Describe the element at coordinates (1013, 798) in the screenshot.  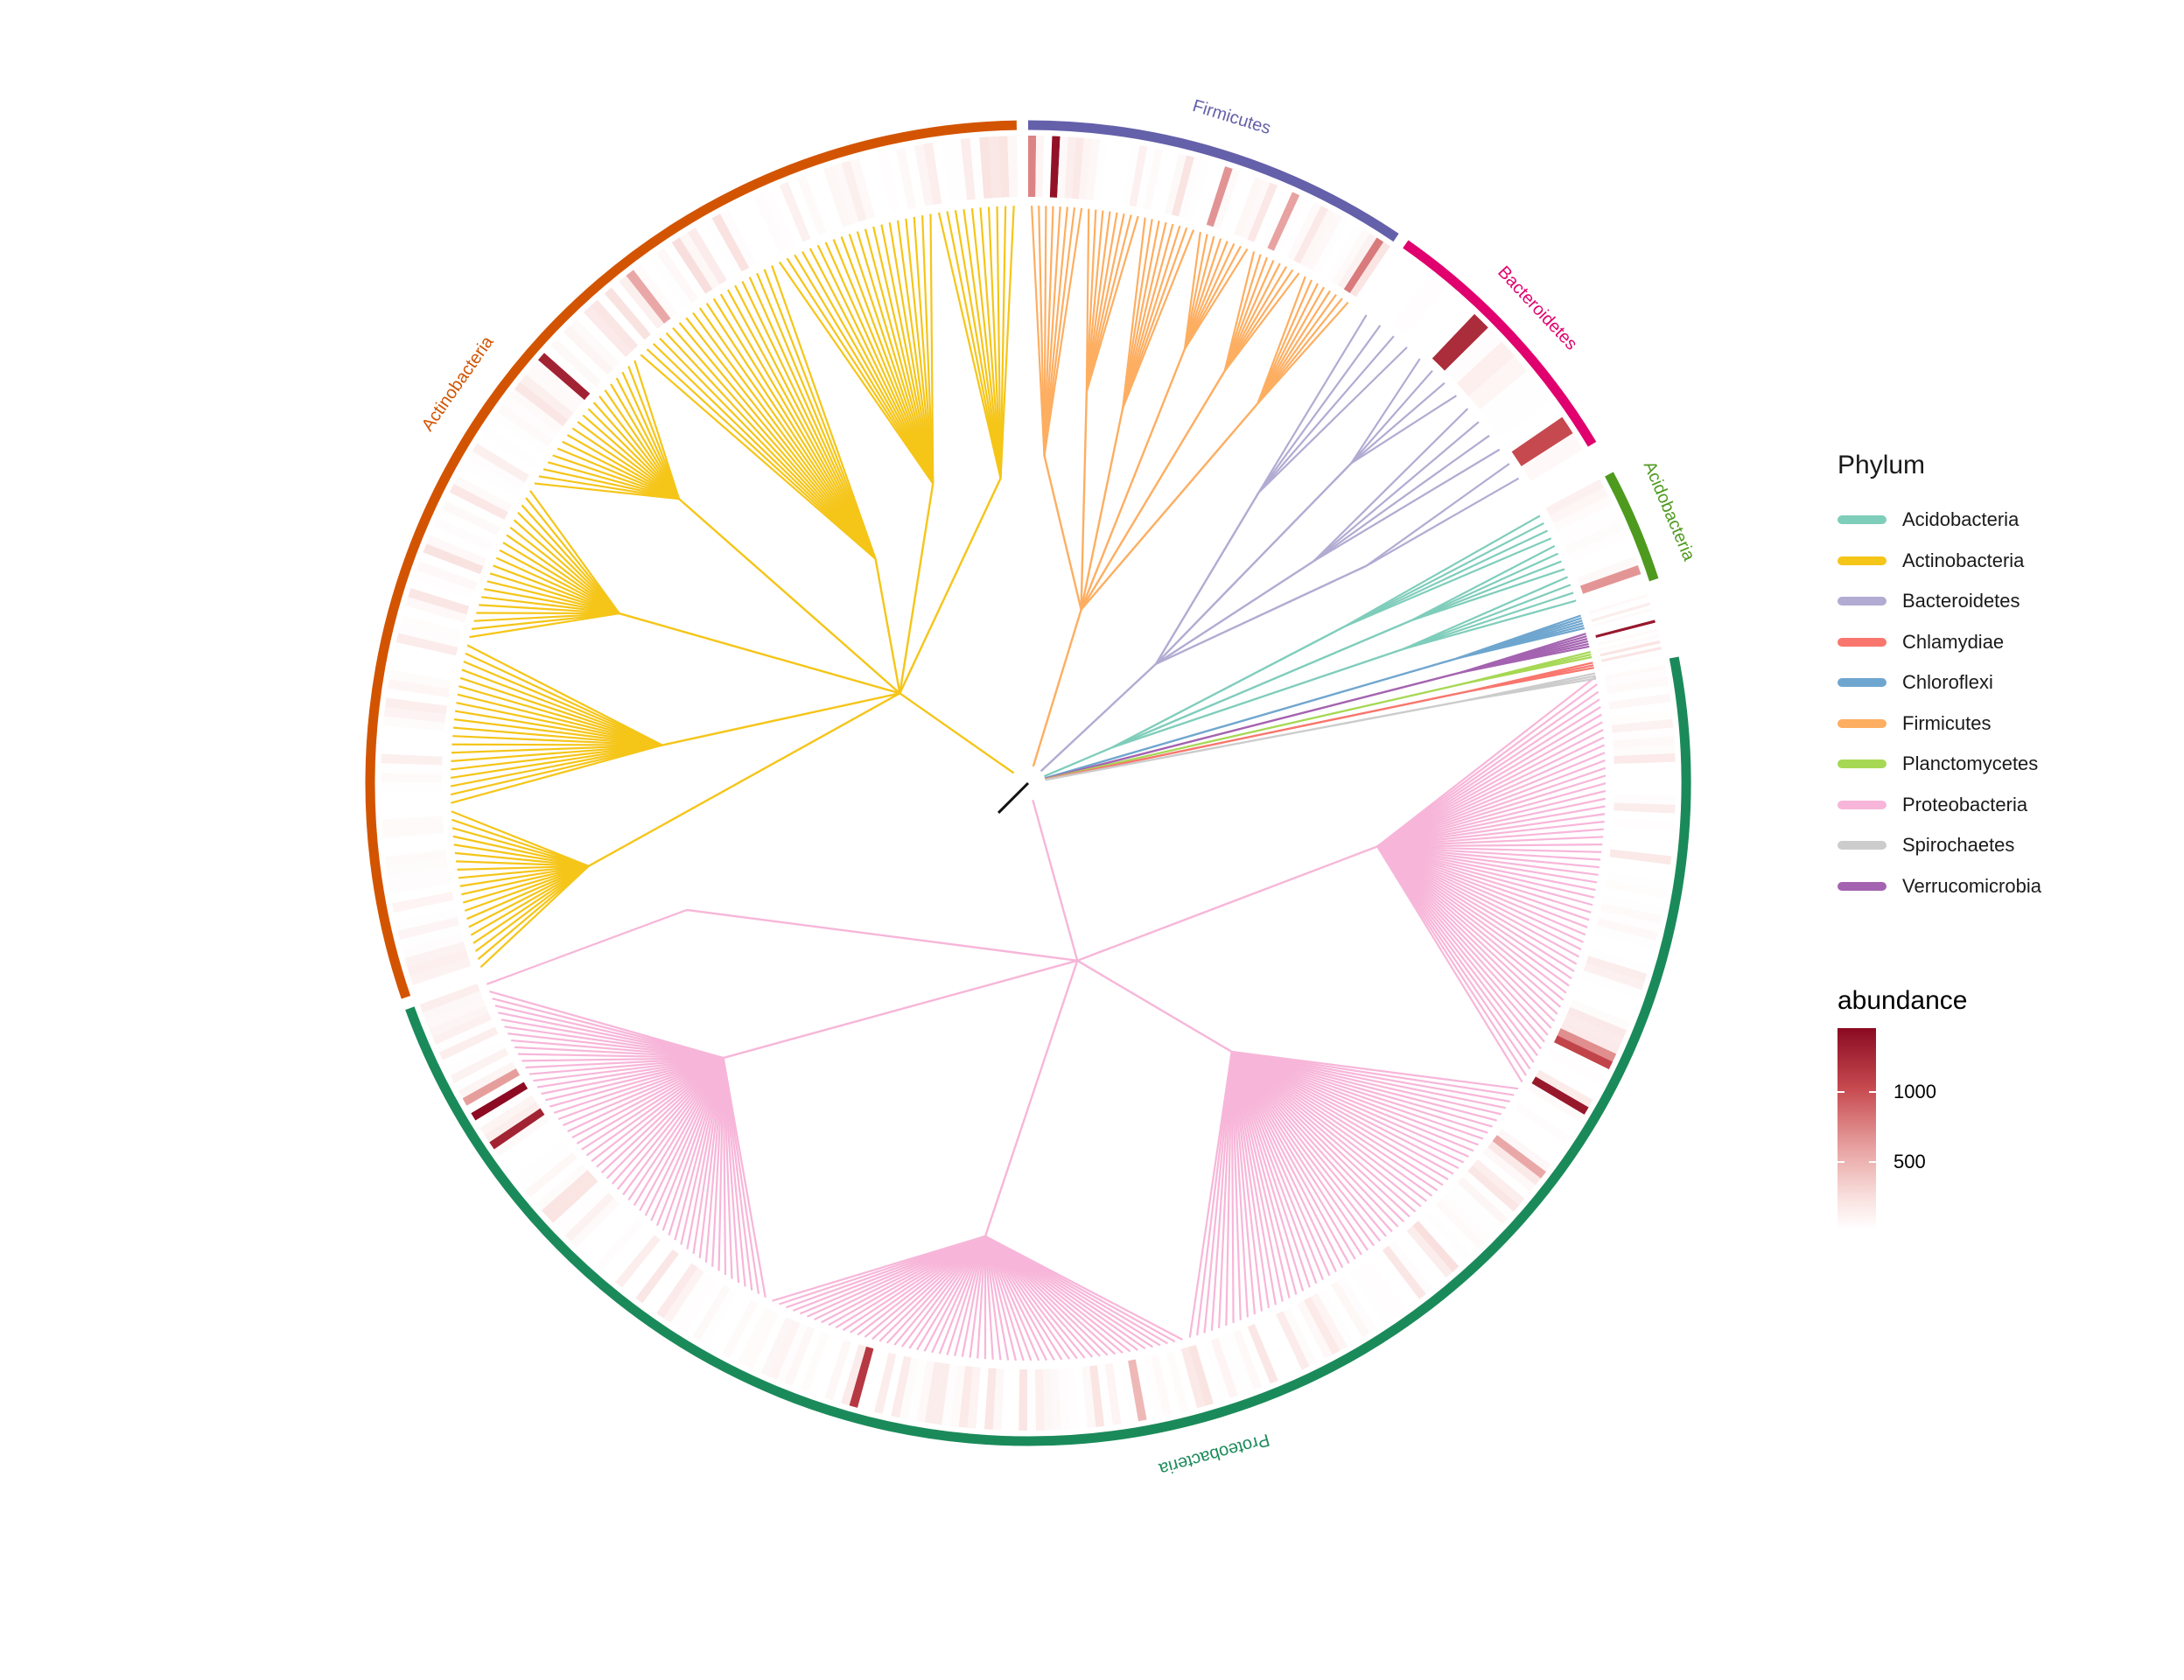
I see `tree-root` at that location.